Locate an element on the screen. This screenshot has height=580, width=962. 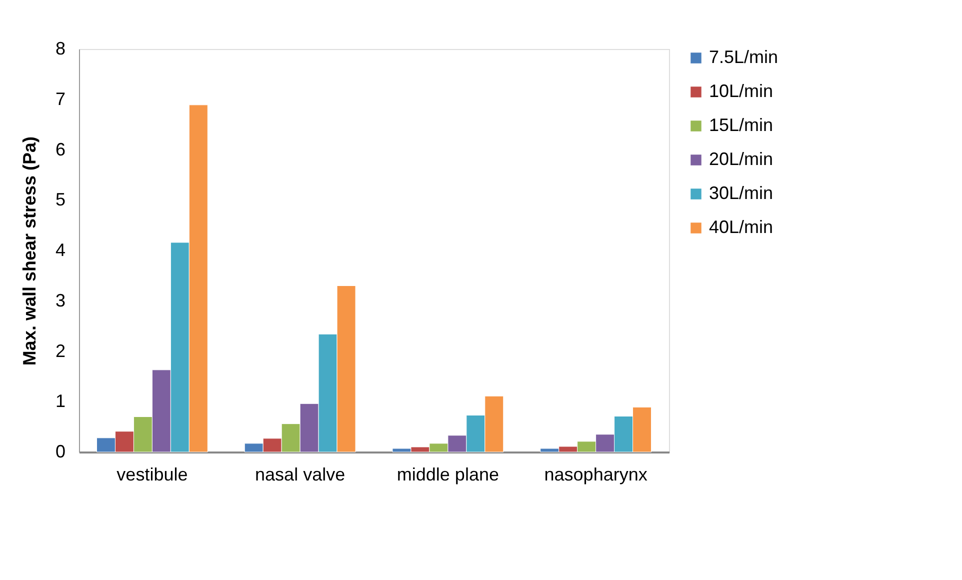
legend-label: 15L/min is located at coordinates (741, 125).